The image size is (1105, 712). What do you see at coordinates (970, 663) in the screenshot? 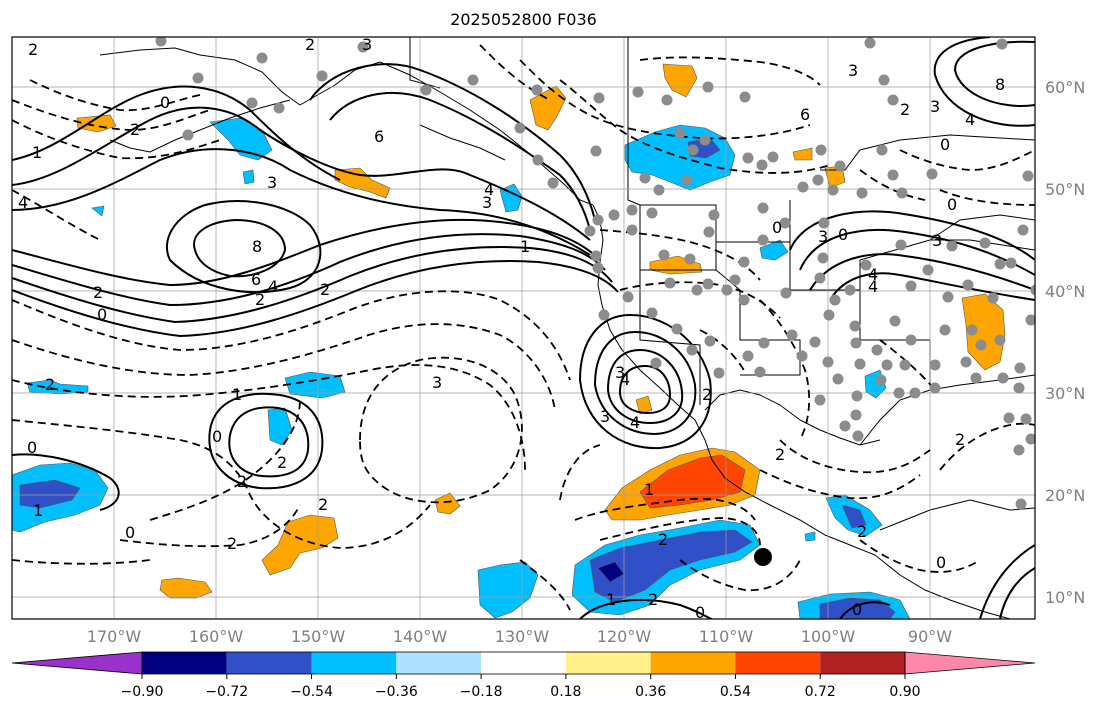
I see `colorbar-extend-high` at bounding box center [970, 663].